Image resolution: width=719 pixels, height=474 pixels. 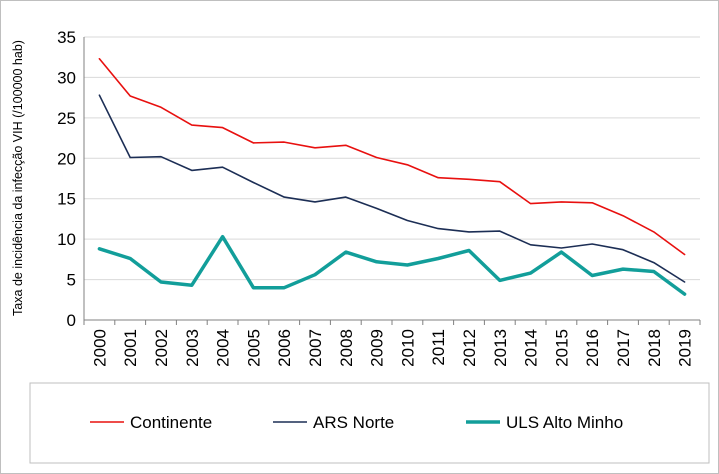 What do you see at coordinates (284, 348) in the screenshot?
I see `x-tick-label: 2006` at bounding box center [284, 348].